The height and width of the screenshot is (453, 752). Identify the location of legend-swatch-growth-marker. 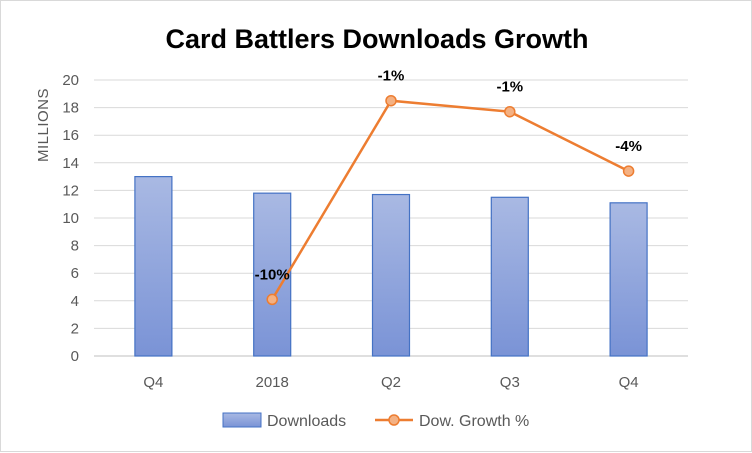
(394, 420).